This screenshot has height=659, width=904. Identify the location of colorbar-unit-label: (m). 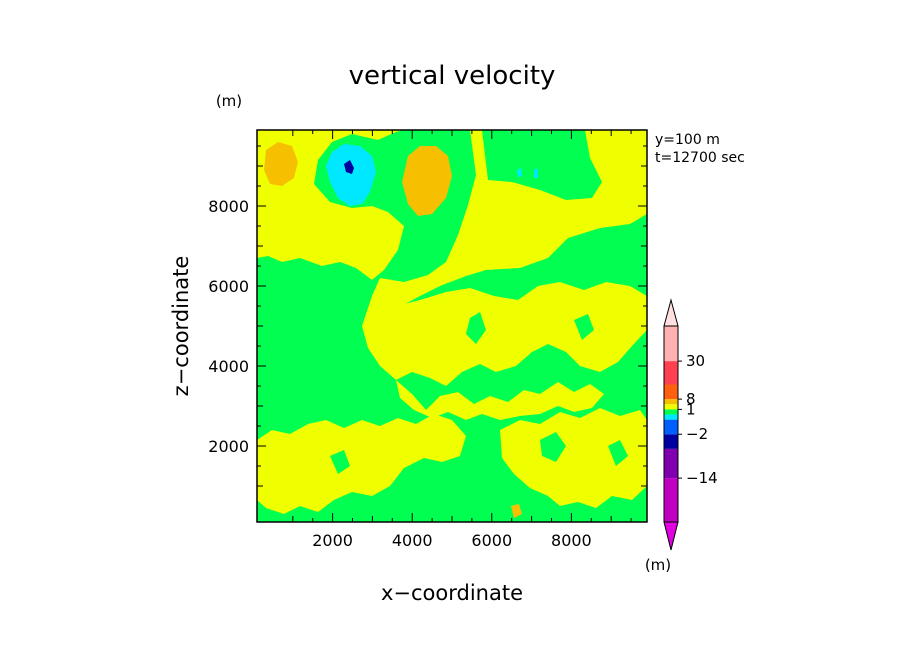
(658, 565).